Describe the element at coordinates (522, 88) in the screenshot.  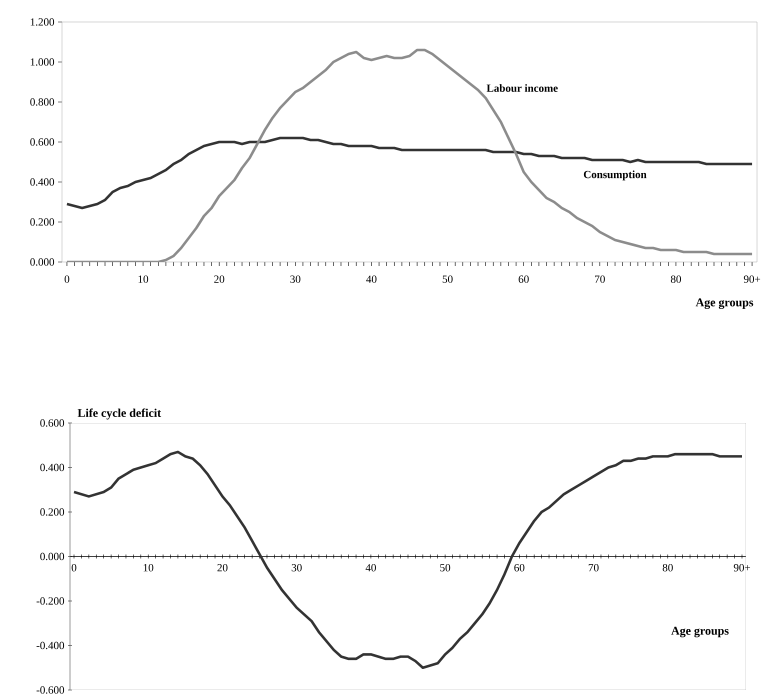
I see `series-label: Labour income` at that location.